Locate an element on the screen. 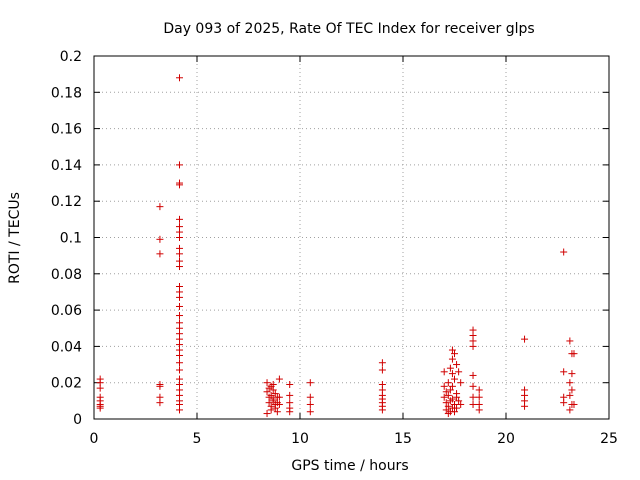 This screenshot has width=640, height=480. y-tick-label: 0.14 is located at coordinates (66, 166).